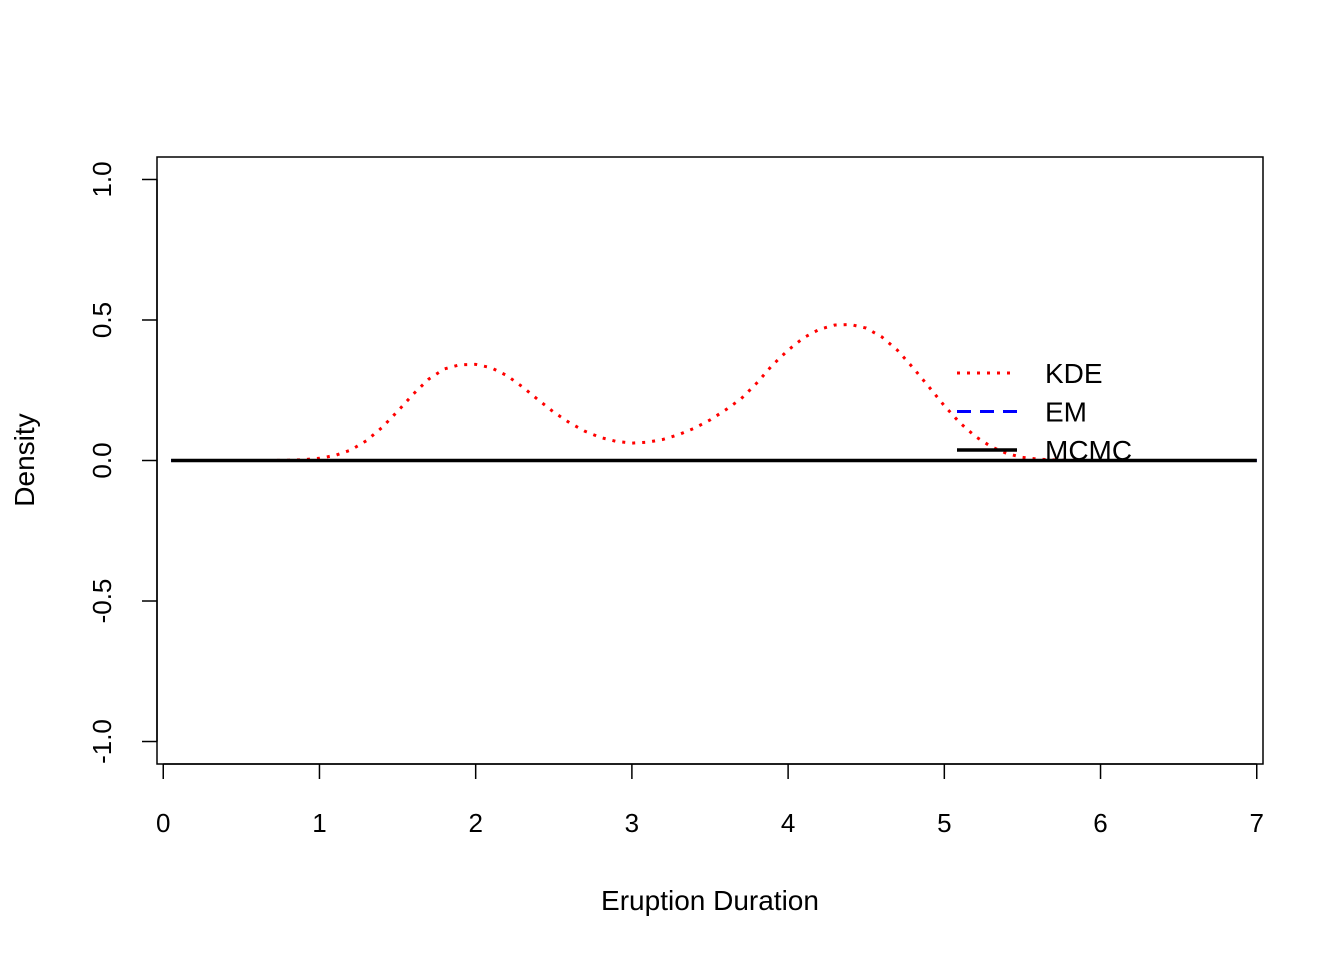  Describe the element at coordinates (1088, 450) in the screenshot. I see `legend-label-mcmc: MCMC` at that location.